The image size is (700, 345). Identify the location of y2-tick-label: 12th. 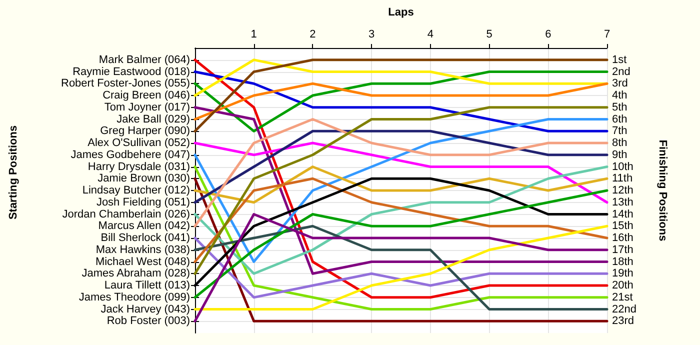
(623, 190).